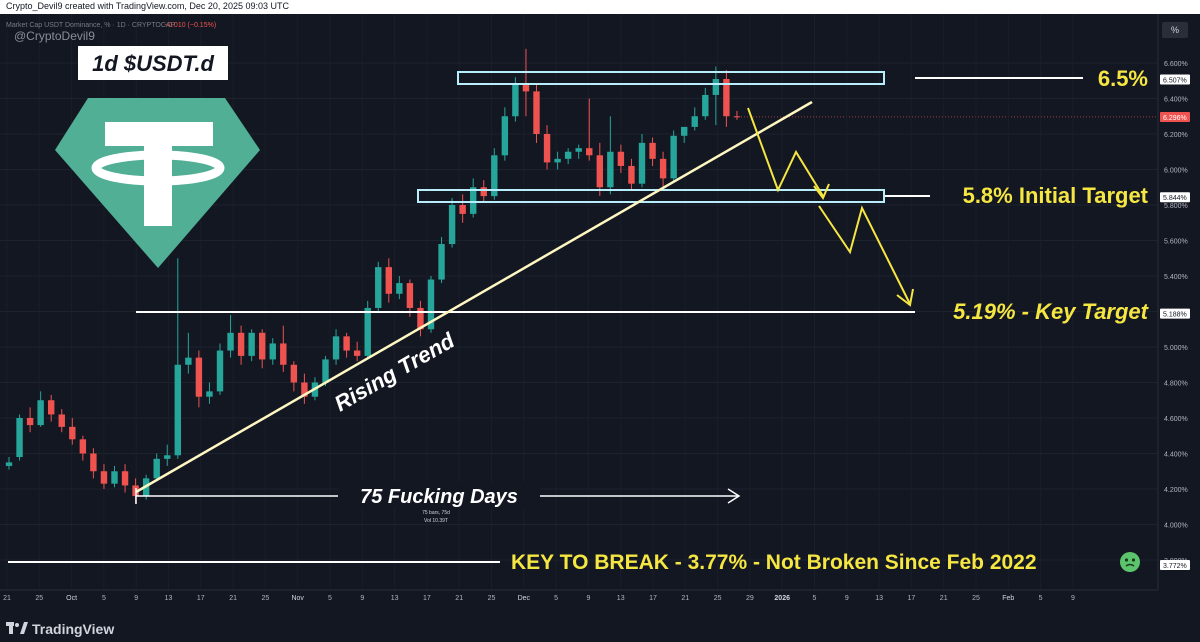  Describe the element at coordinates (1175, 30) in the screenshot. I see `scale-percent-button: %` at that location.